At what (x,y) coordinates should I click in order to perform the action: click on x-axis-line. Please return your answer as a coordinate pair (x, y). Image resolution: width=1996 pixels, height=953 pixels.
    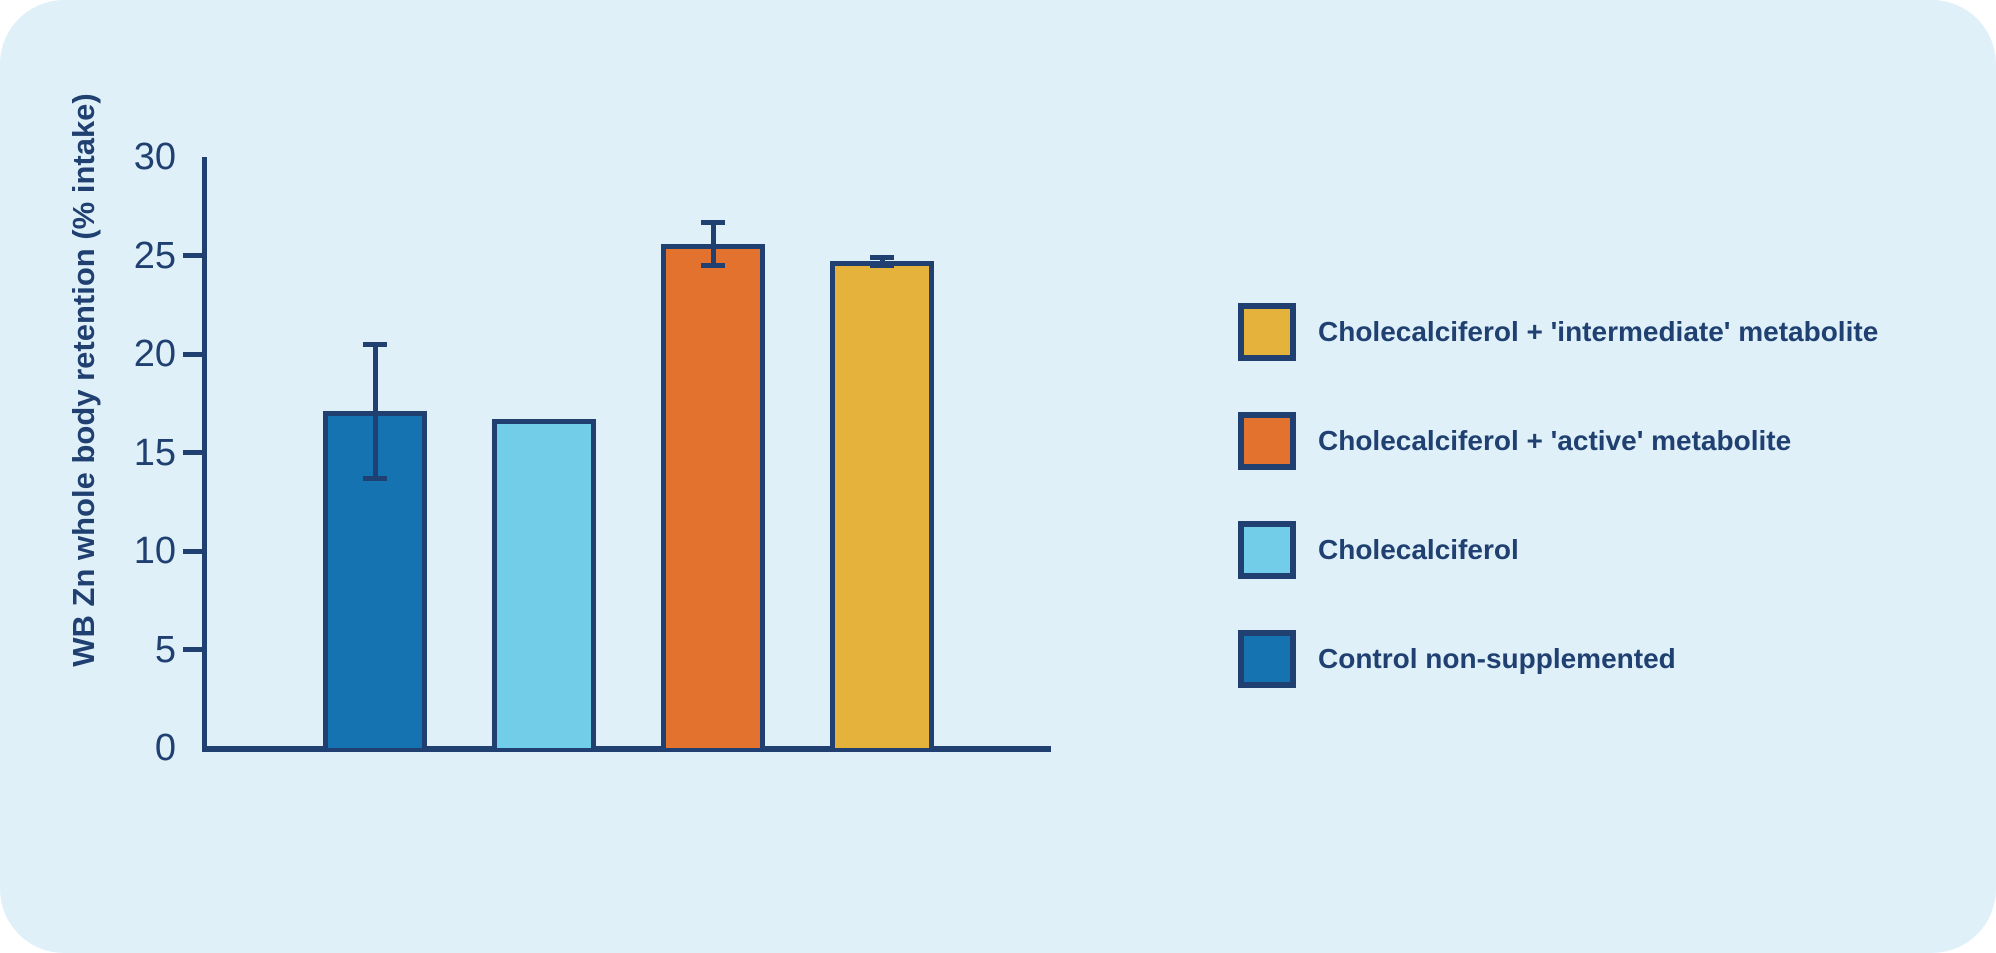
    Looking at the image, I should click on (626, 749).